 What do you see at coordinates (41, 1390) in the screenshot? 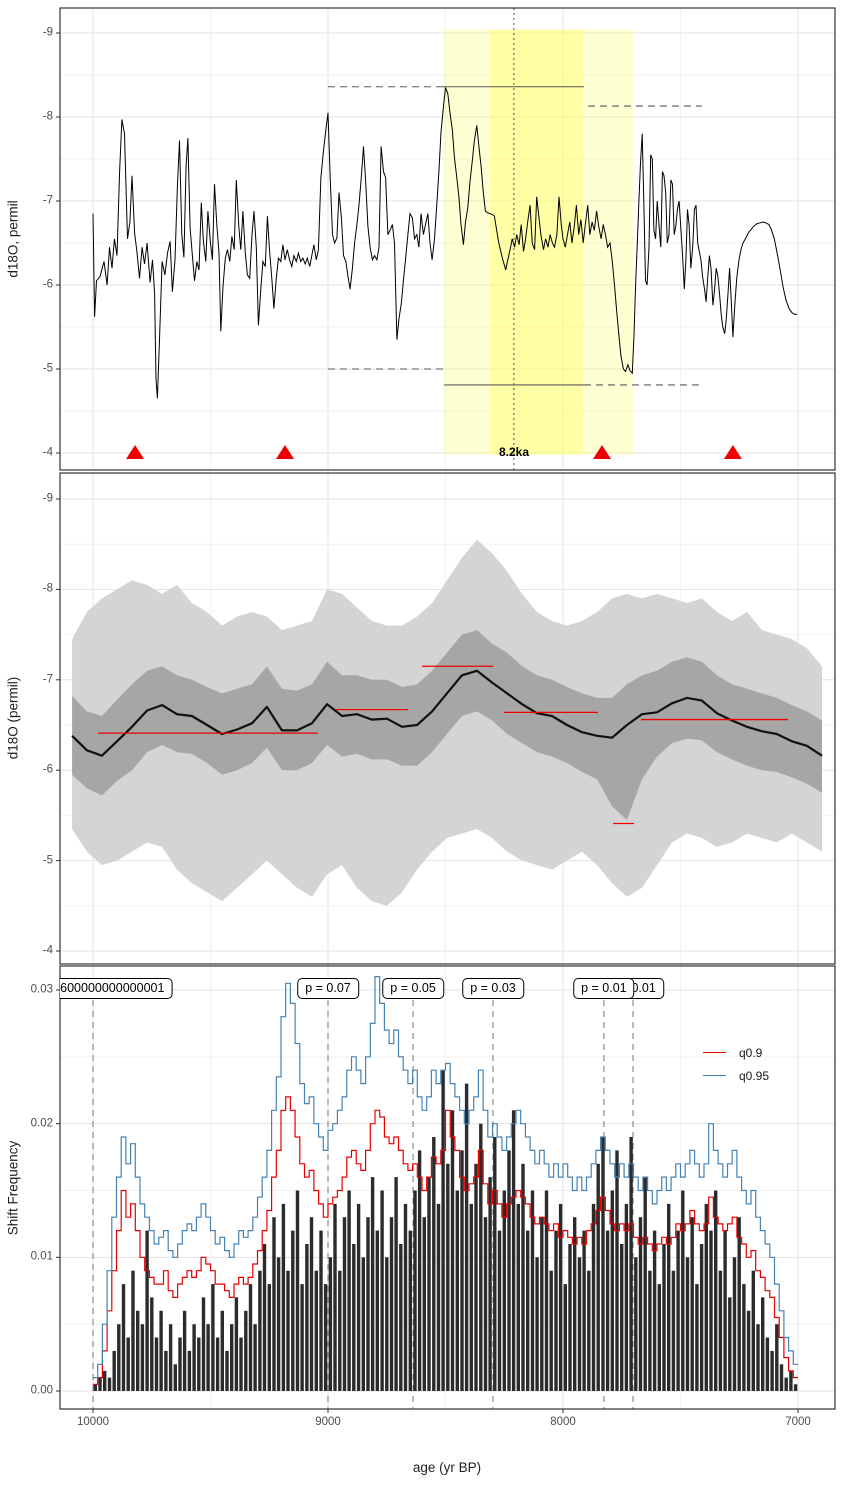
I see `y-tick-label: 0.00` at bounding box center [41, 1390].